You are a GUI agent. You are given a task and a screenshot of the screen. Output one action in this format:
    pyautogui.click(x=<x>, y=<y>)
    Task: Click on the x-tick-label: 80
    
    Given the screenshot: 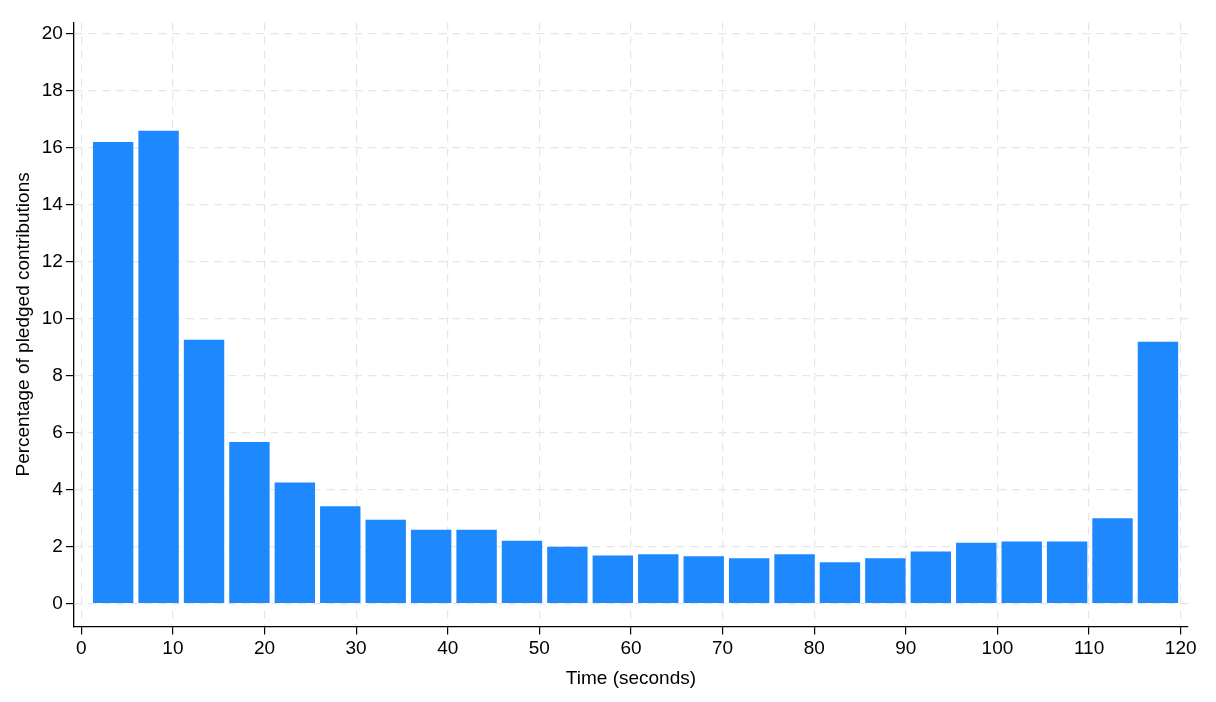 What is the action you would take?
    pyautogui.click(x=814, y=648)
    